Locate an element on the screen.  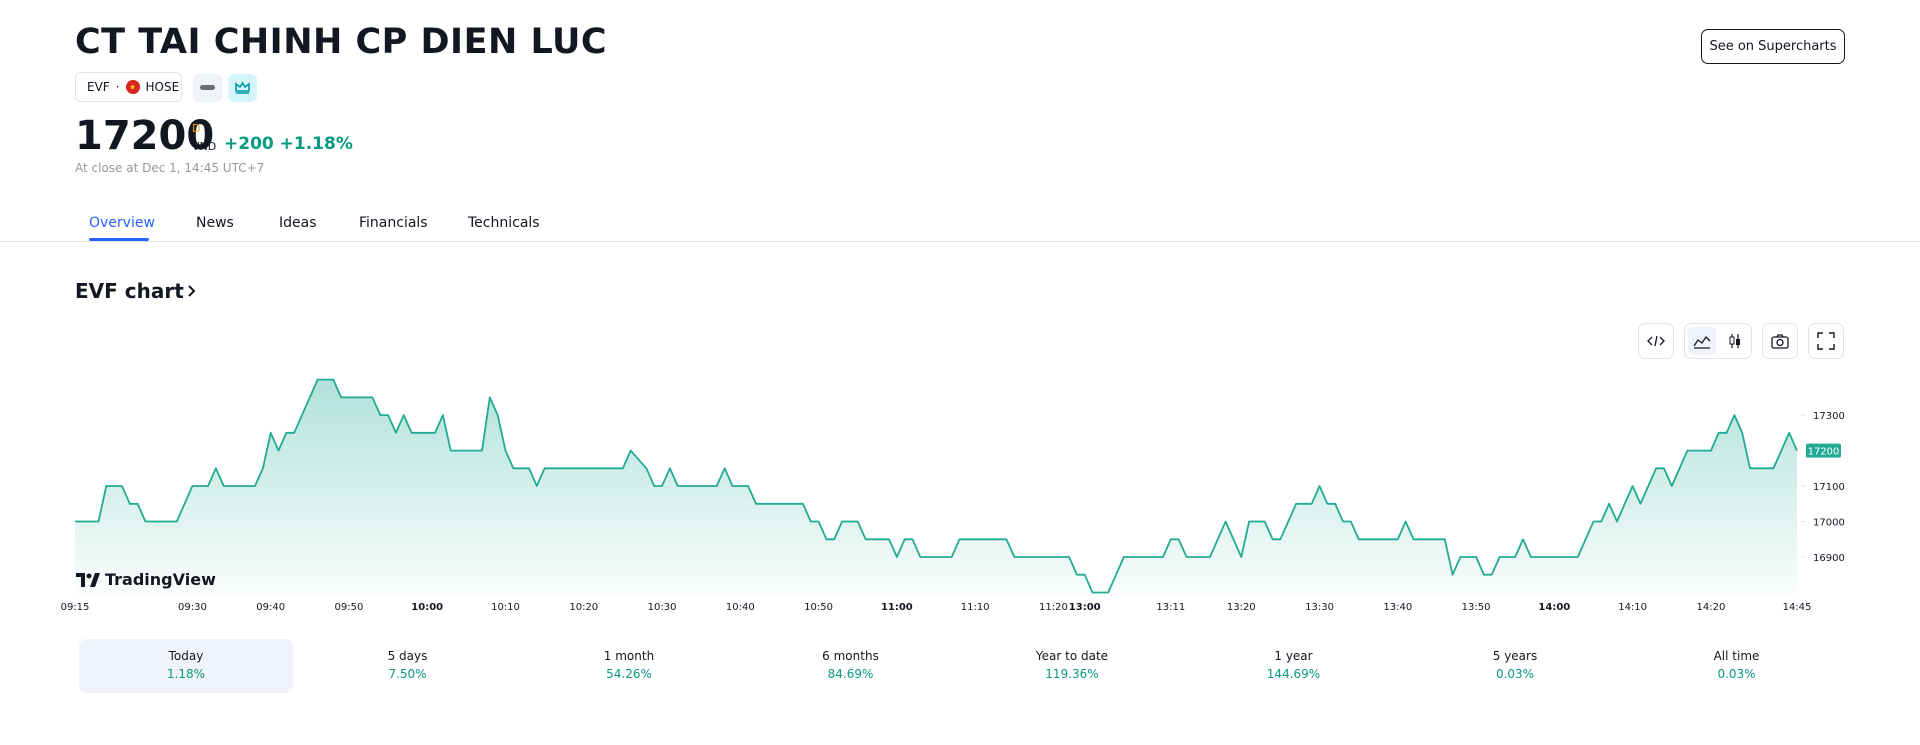
change: +200 +1.18% is located at coordinates (288, 144).